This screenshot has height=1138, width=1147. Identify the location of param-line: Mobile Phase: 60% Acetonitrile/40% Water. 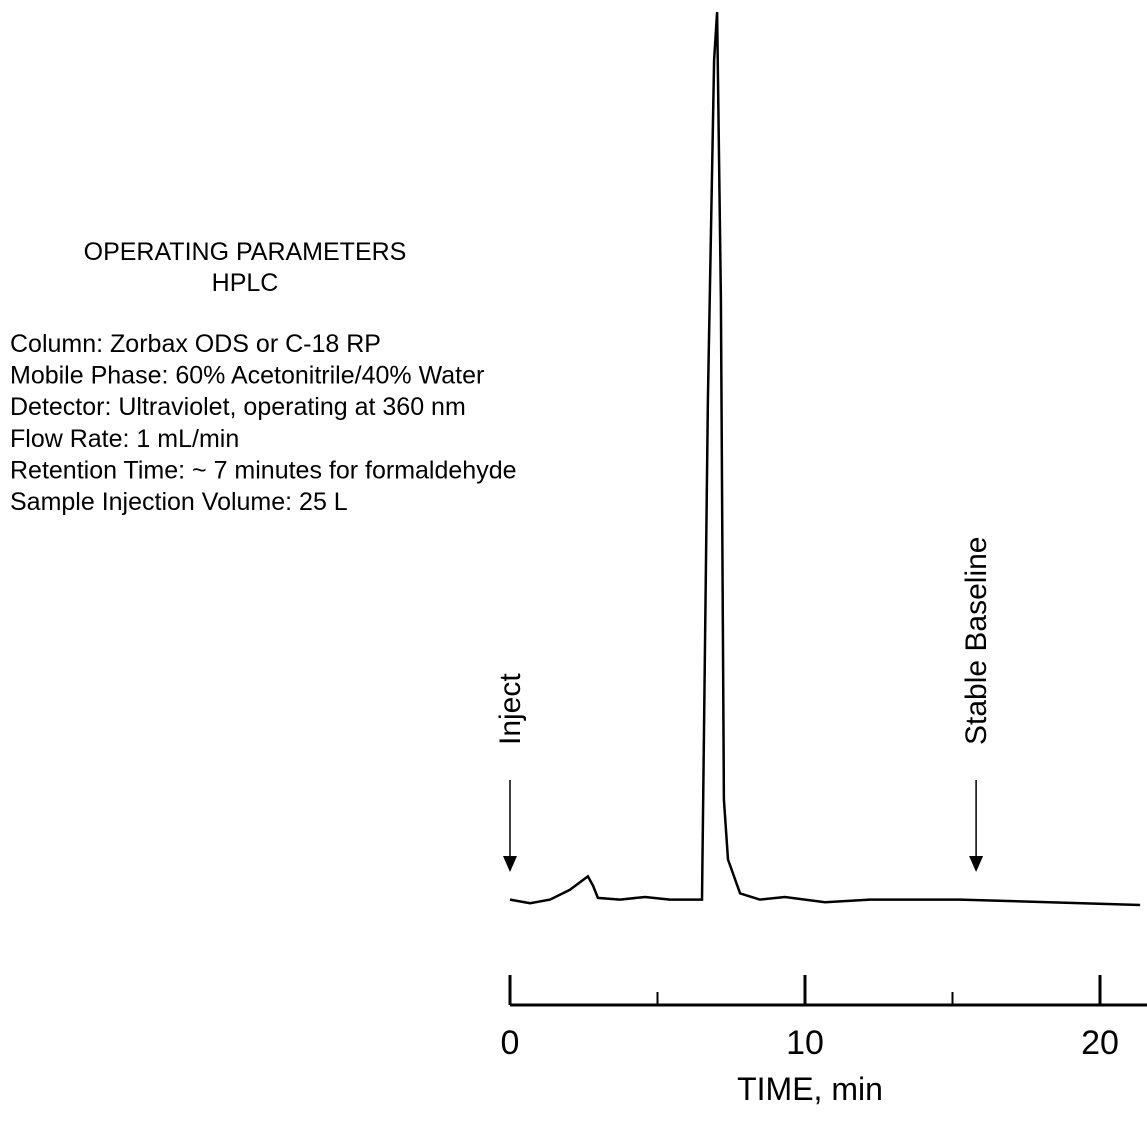
(247, 376).